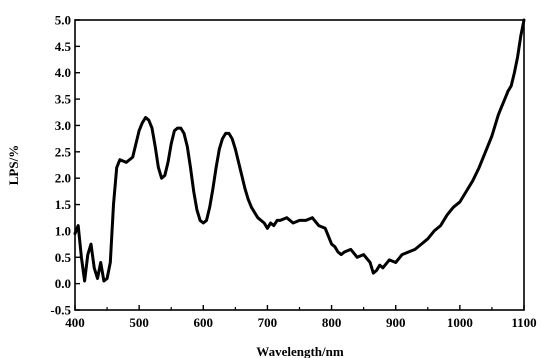  I want to click on x-axis-label: Wavelength/nm, so click(300, 351).